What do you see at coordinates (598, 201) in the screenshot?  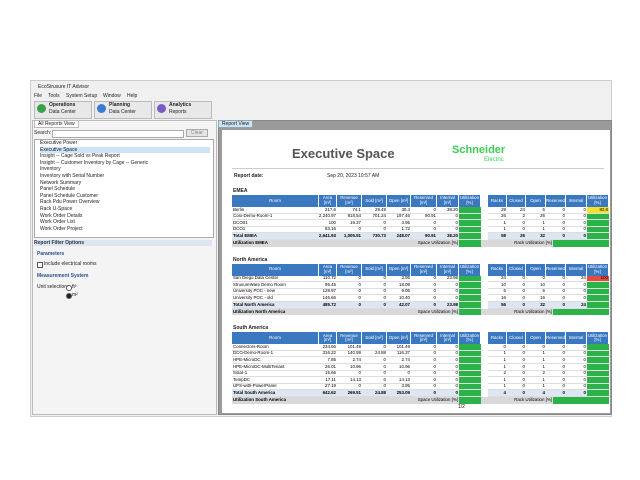 I see `column-header: Utilization [%]` at bounding box center [598, 201].